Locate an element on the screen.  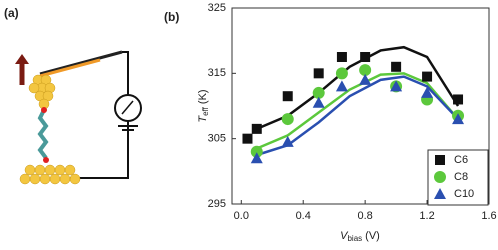
x-tick-label: 0.4 is located at coordinates (303, 216).